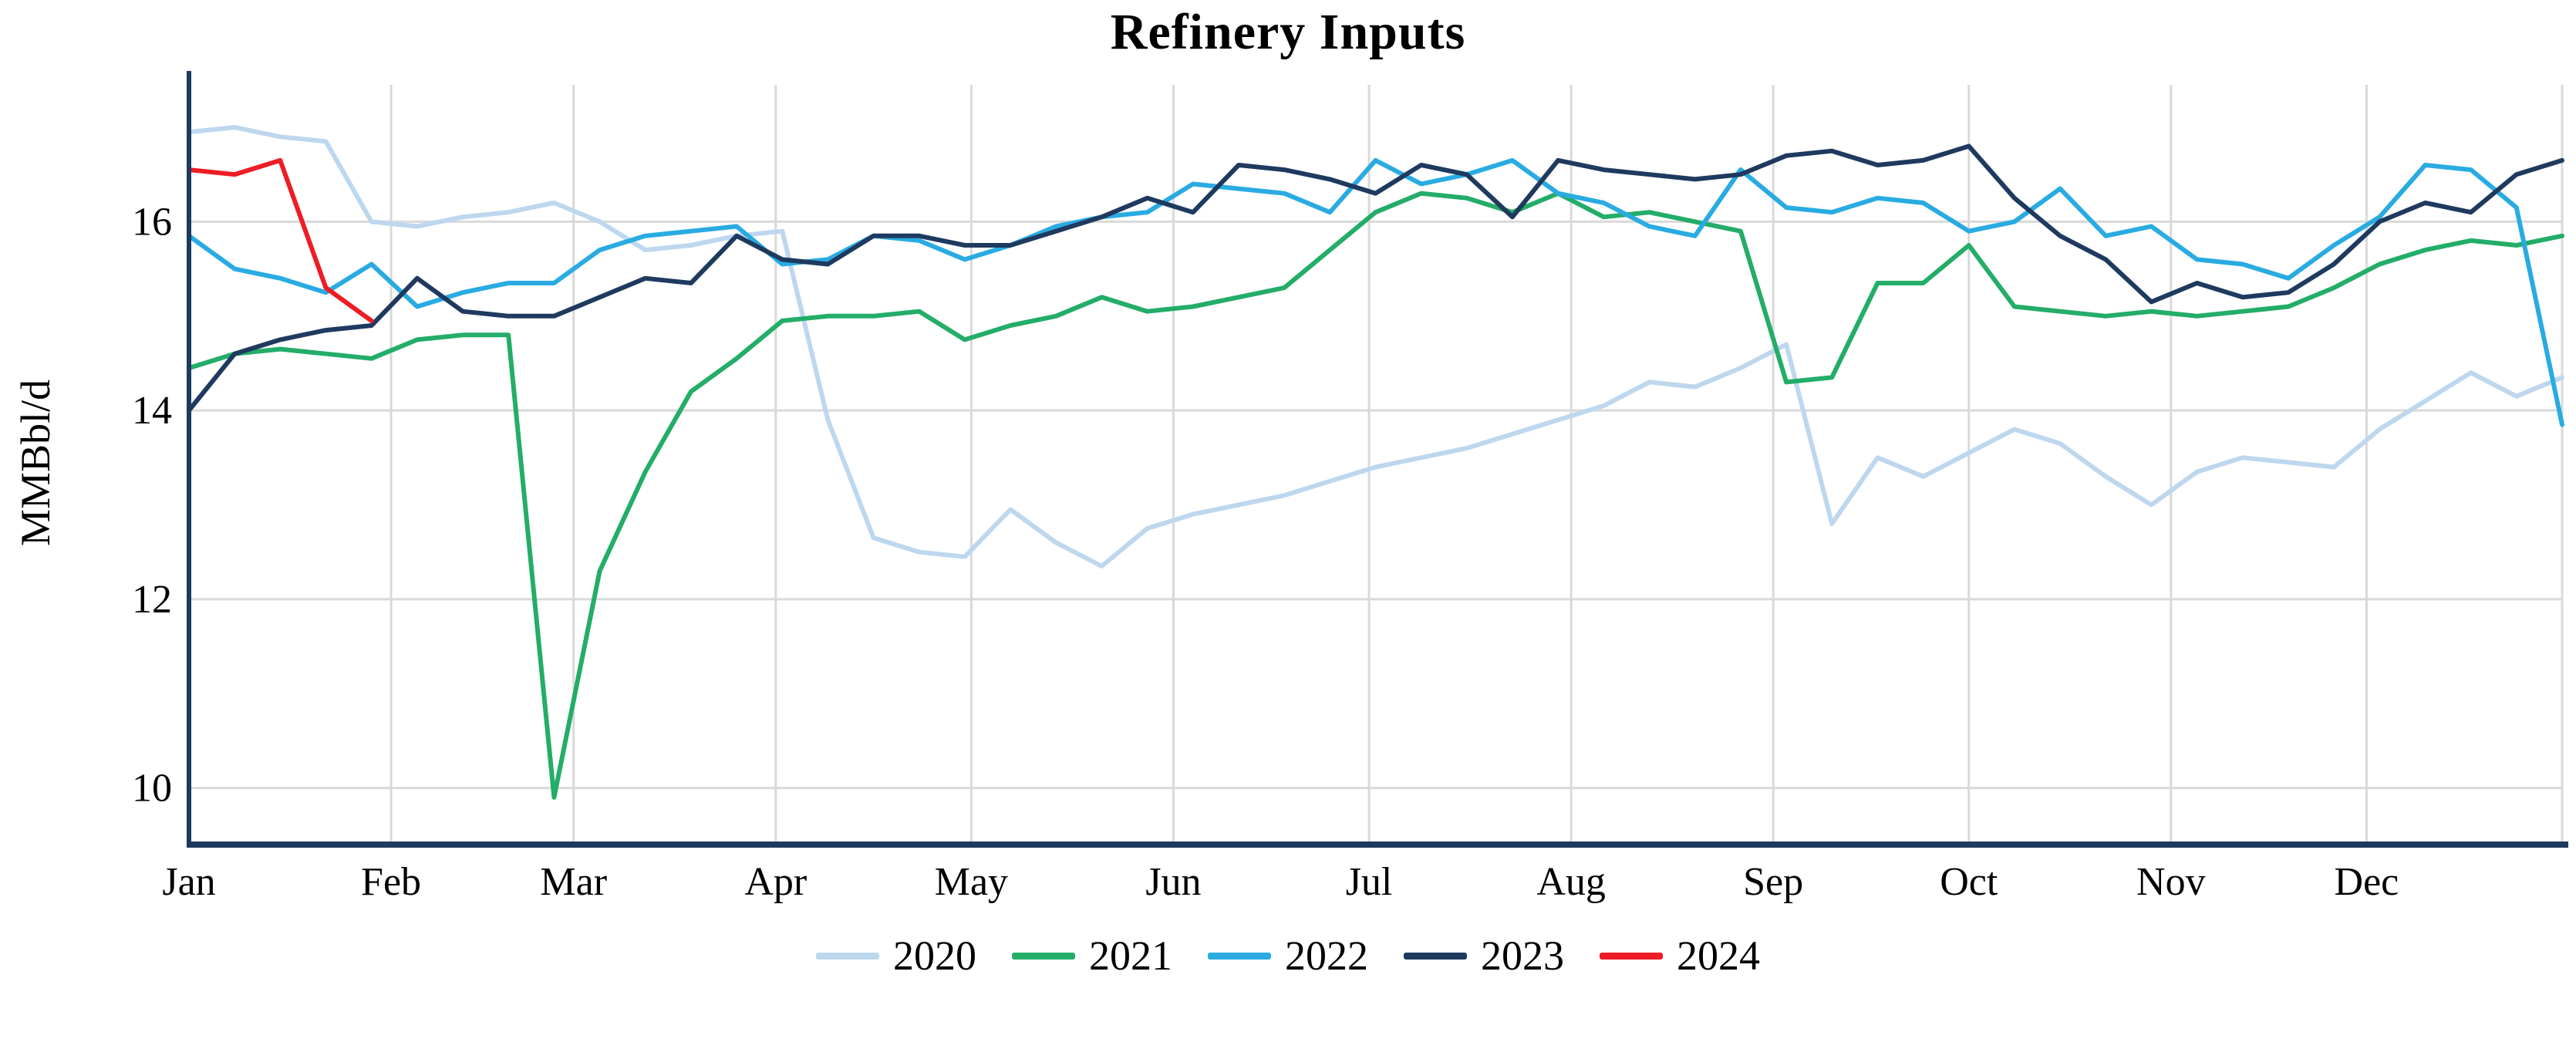  What do you see at coordinates (1239, 956) in the screenshot?
I see `legend-swatch-2022` at bounding box center [1239, 956].